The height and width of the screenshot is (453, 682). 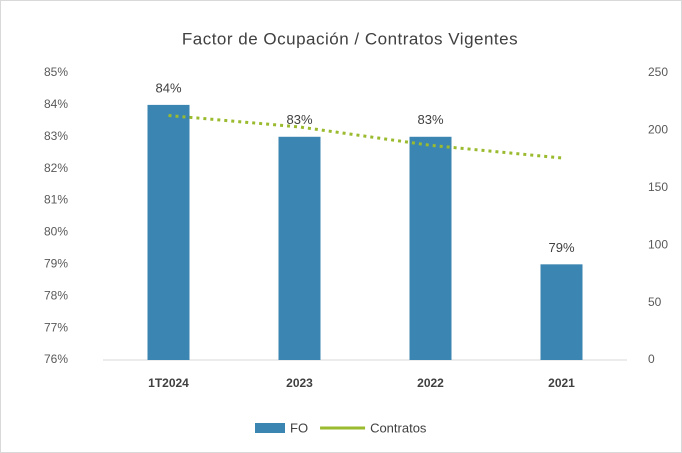 What do you see at coordinates (56, 264) in the screenshot?
I see `y-tick-label: 79%` at bounding box center [56, 264].